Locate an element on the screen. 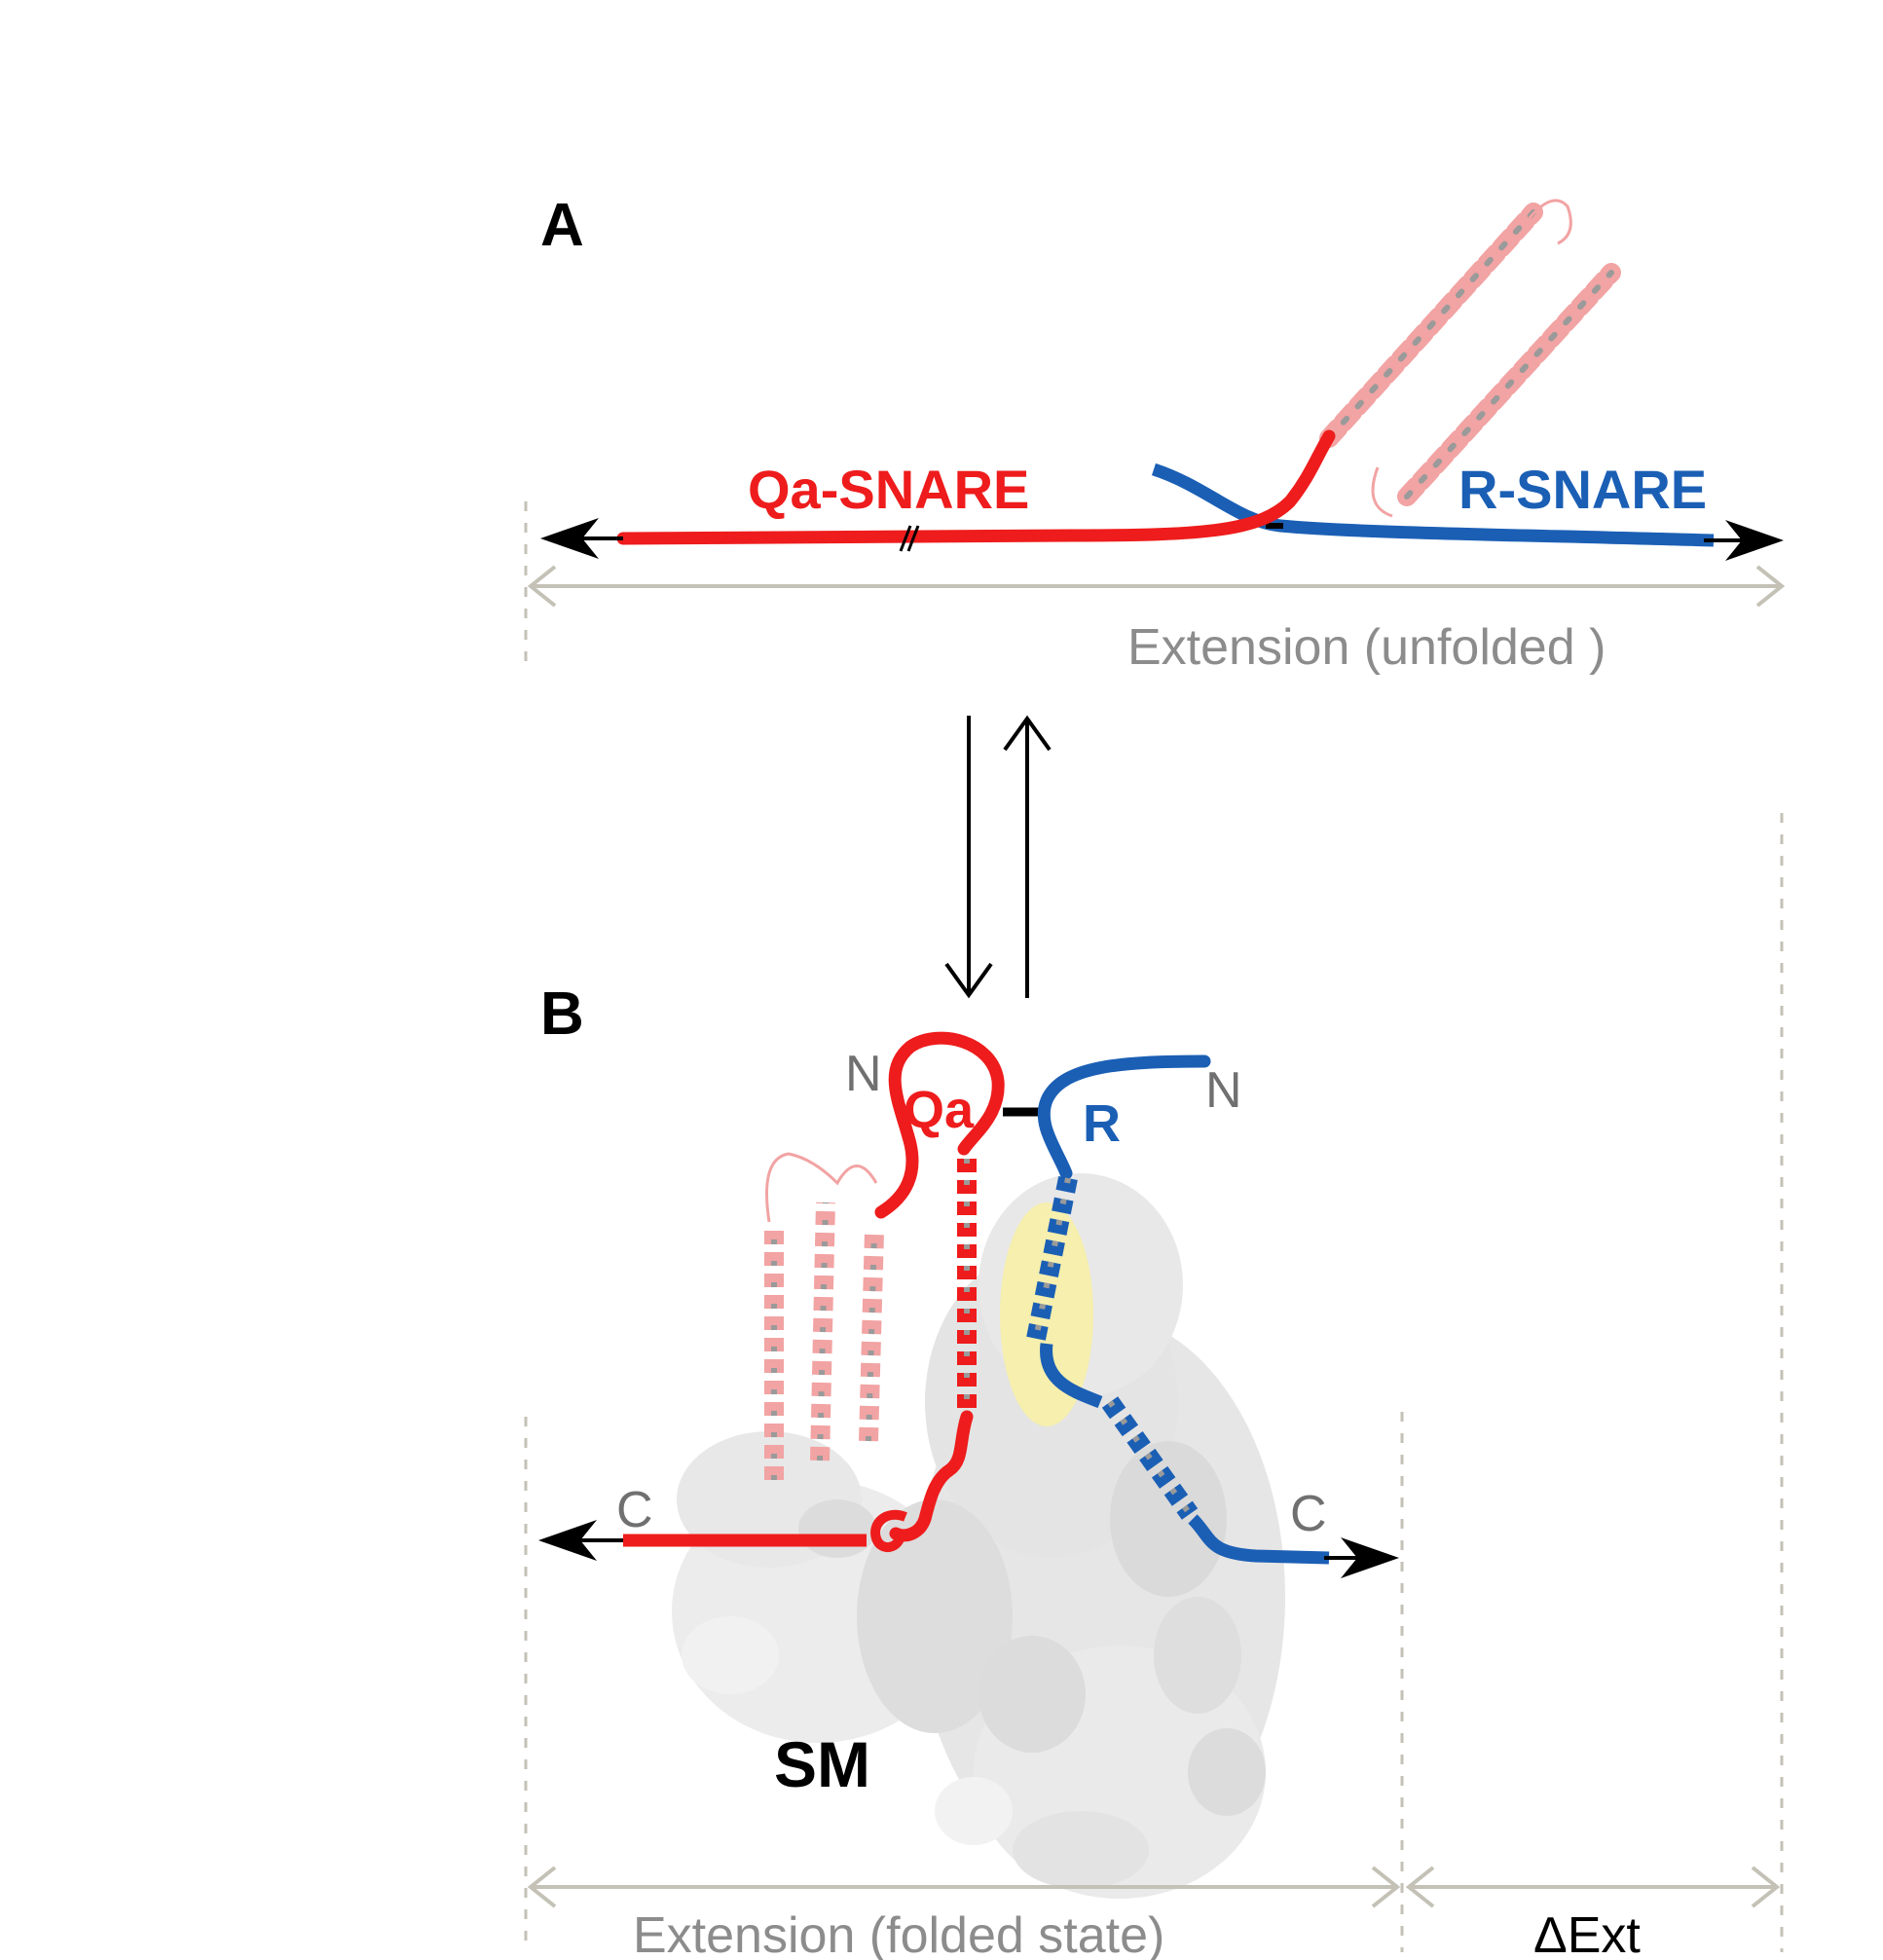  panel-a-letter: A is located at coordinates (562, 225).